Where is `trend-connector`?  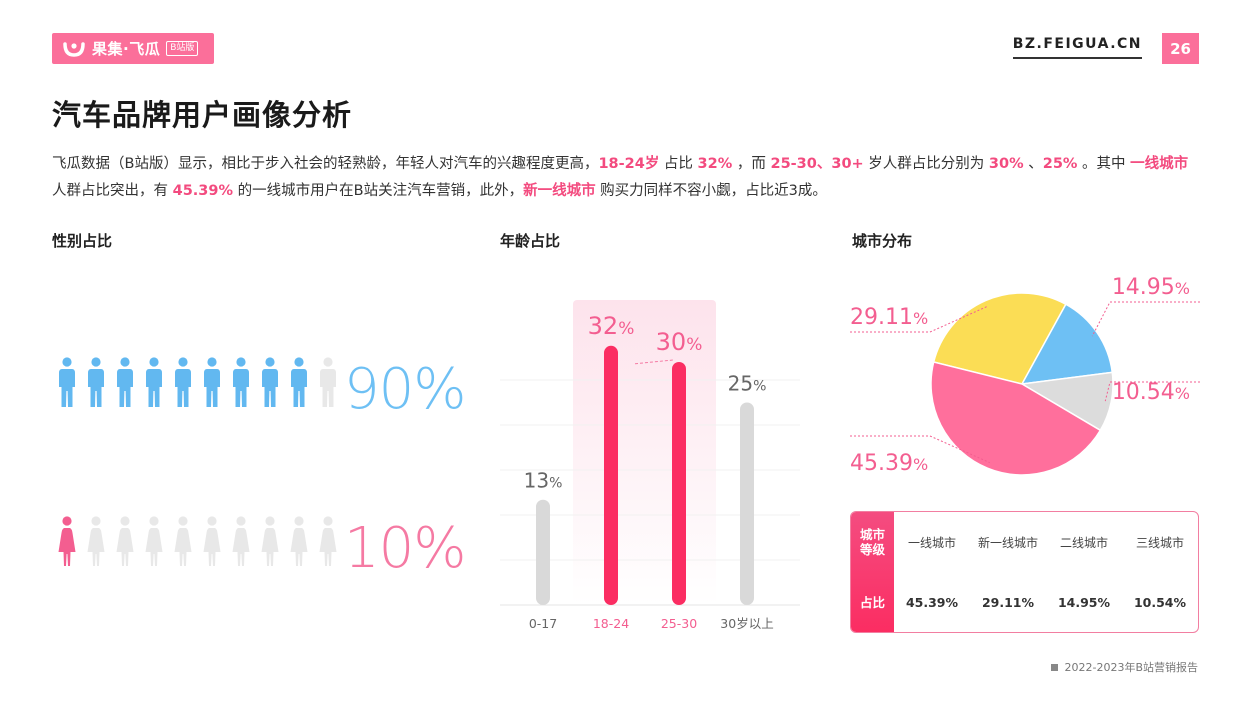
trend-connector is located at coordinates (654, 362).